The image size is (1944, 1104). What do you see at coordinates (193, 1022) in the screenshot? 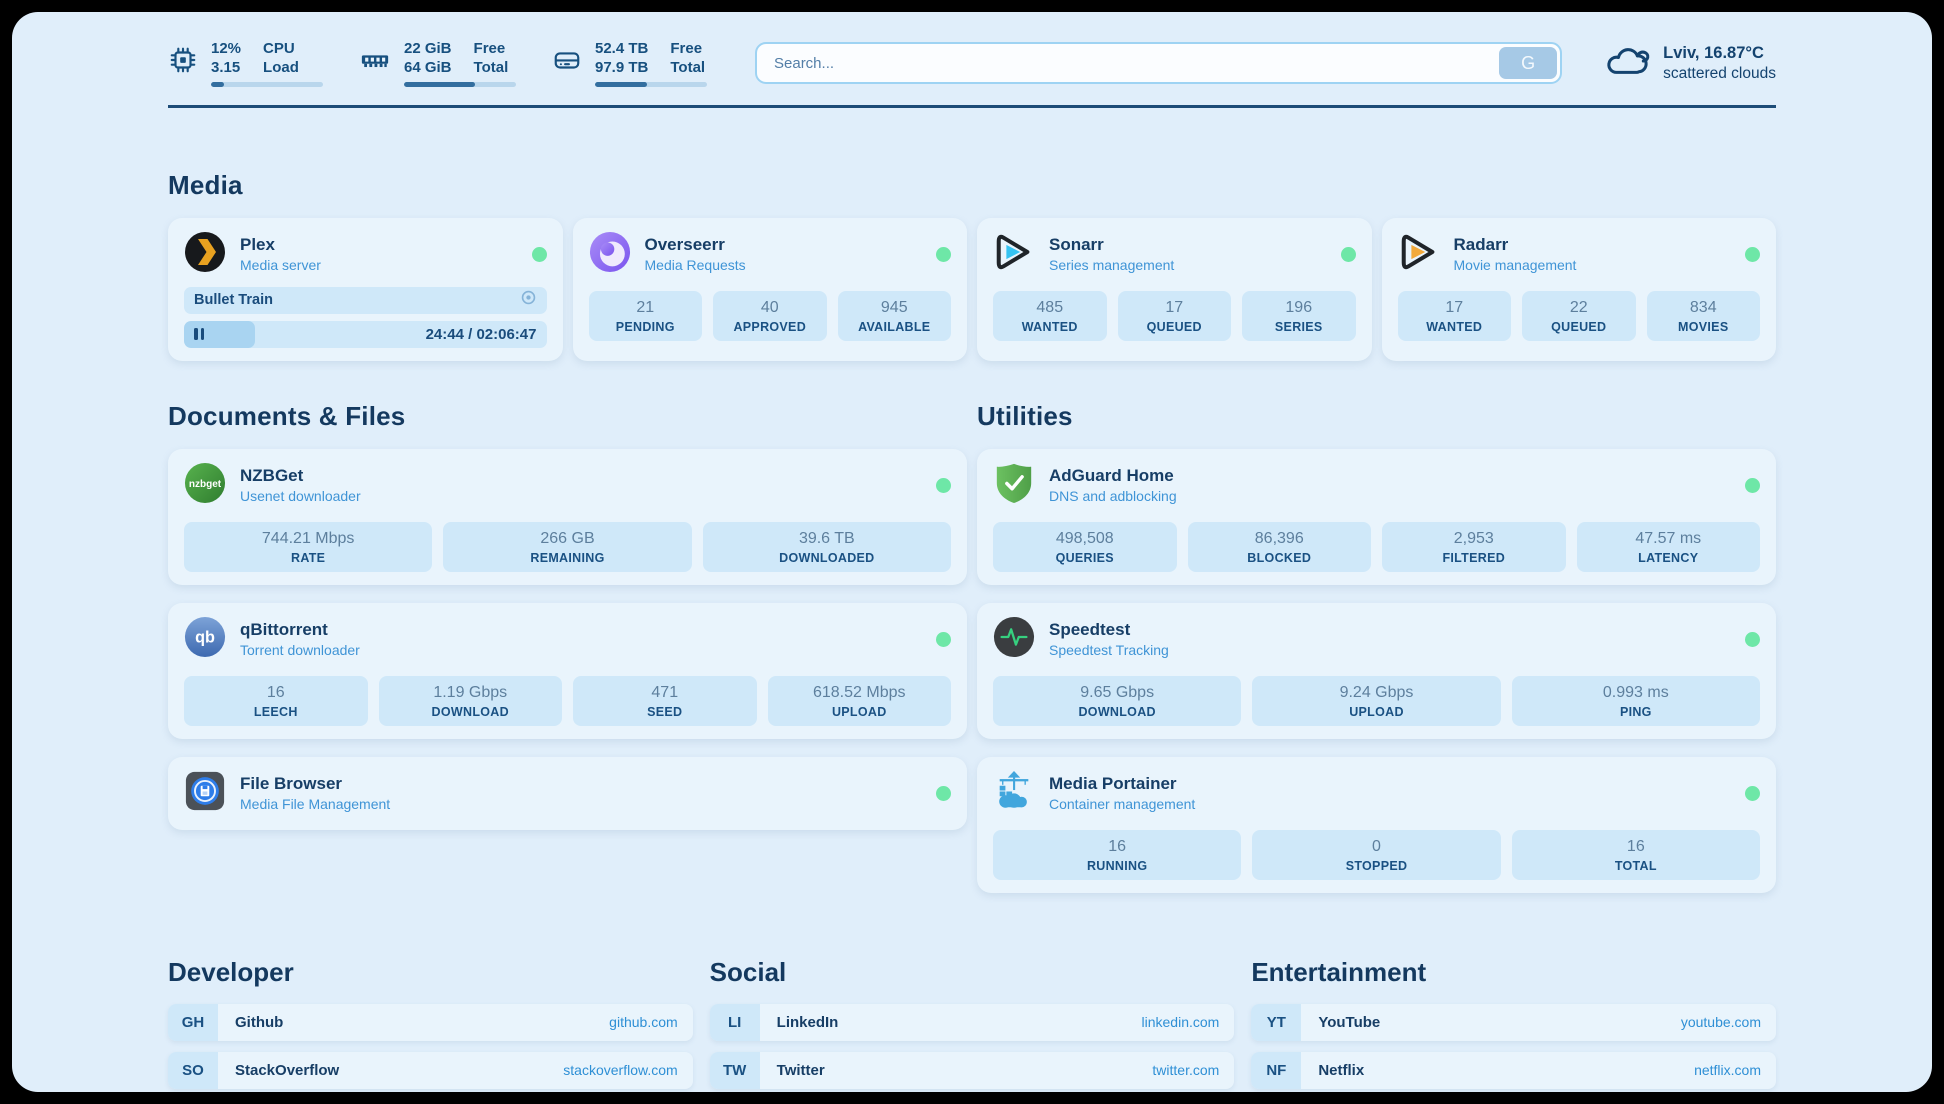
I see `bookmark-abbr: GH` at bounding box center [193, 1022].